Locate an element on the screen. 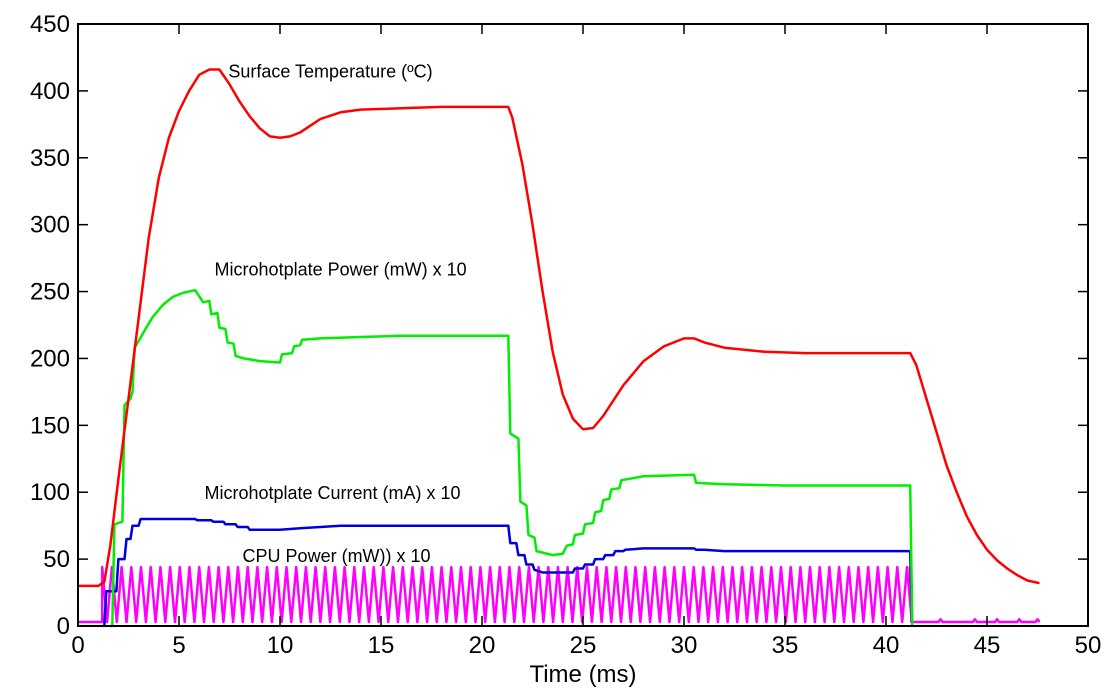  y-tick-label-8: 400 is located at coordinates (50, 91).